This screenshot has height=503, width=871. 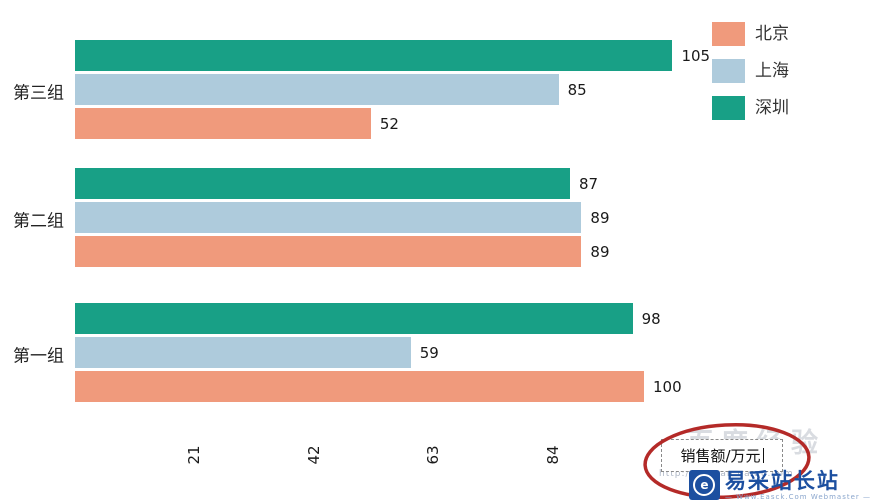 What do you see at coordinates (696, 55) in the screenshot?
I see `bar-value-label: 105` at bounding box center [696, 55].